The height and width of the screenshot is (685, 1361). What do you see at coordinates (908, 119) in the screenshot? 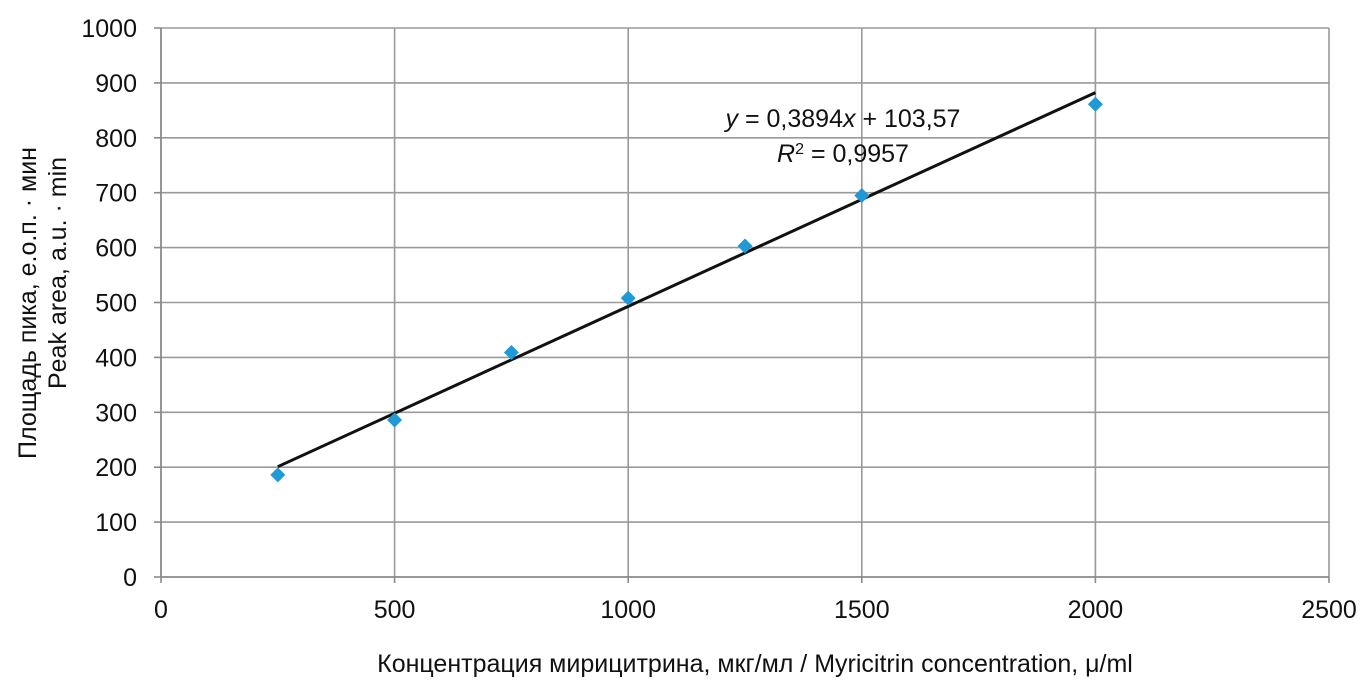
I see `equation-intercept: + 103,57` at bounding box center [908, 119].